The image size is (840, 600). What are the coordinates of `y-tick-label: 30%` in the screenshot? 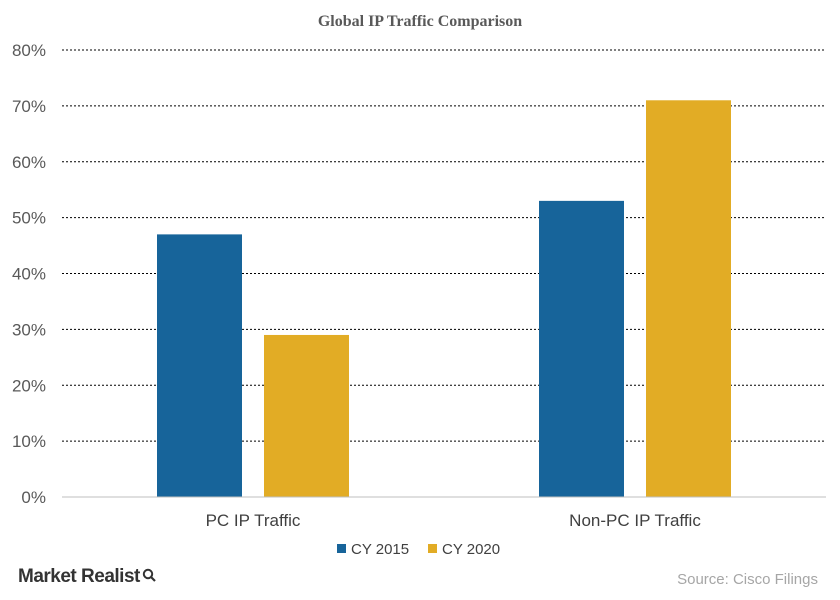 It's located at (29, 329).